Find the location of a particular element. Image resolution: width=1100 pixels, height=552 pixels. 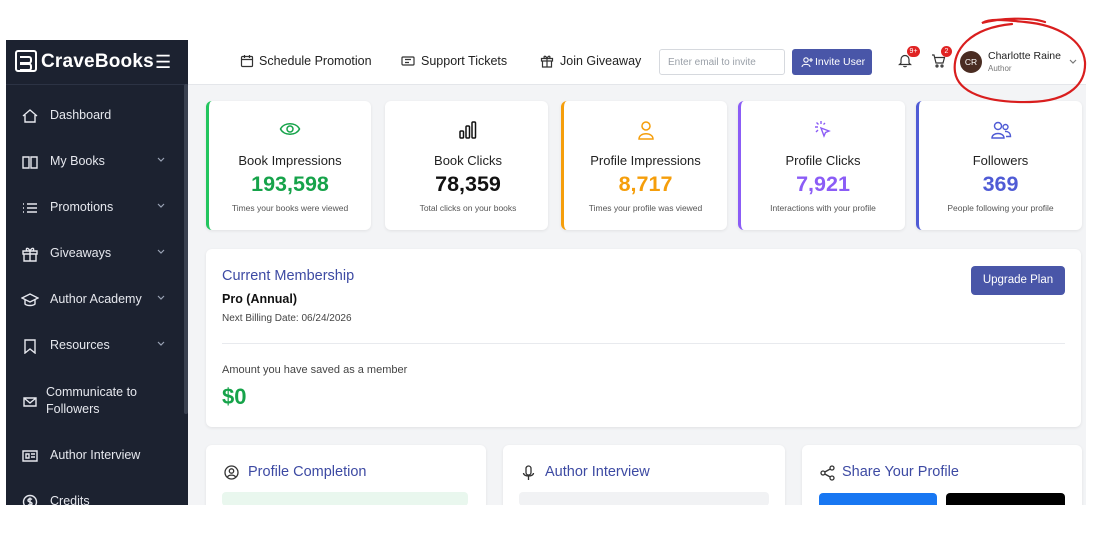

sidebar-item-my-books: My Books is located at coordinates (94, 162).